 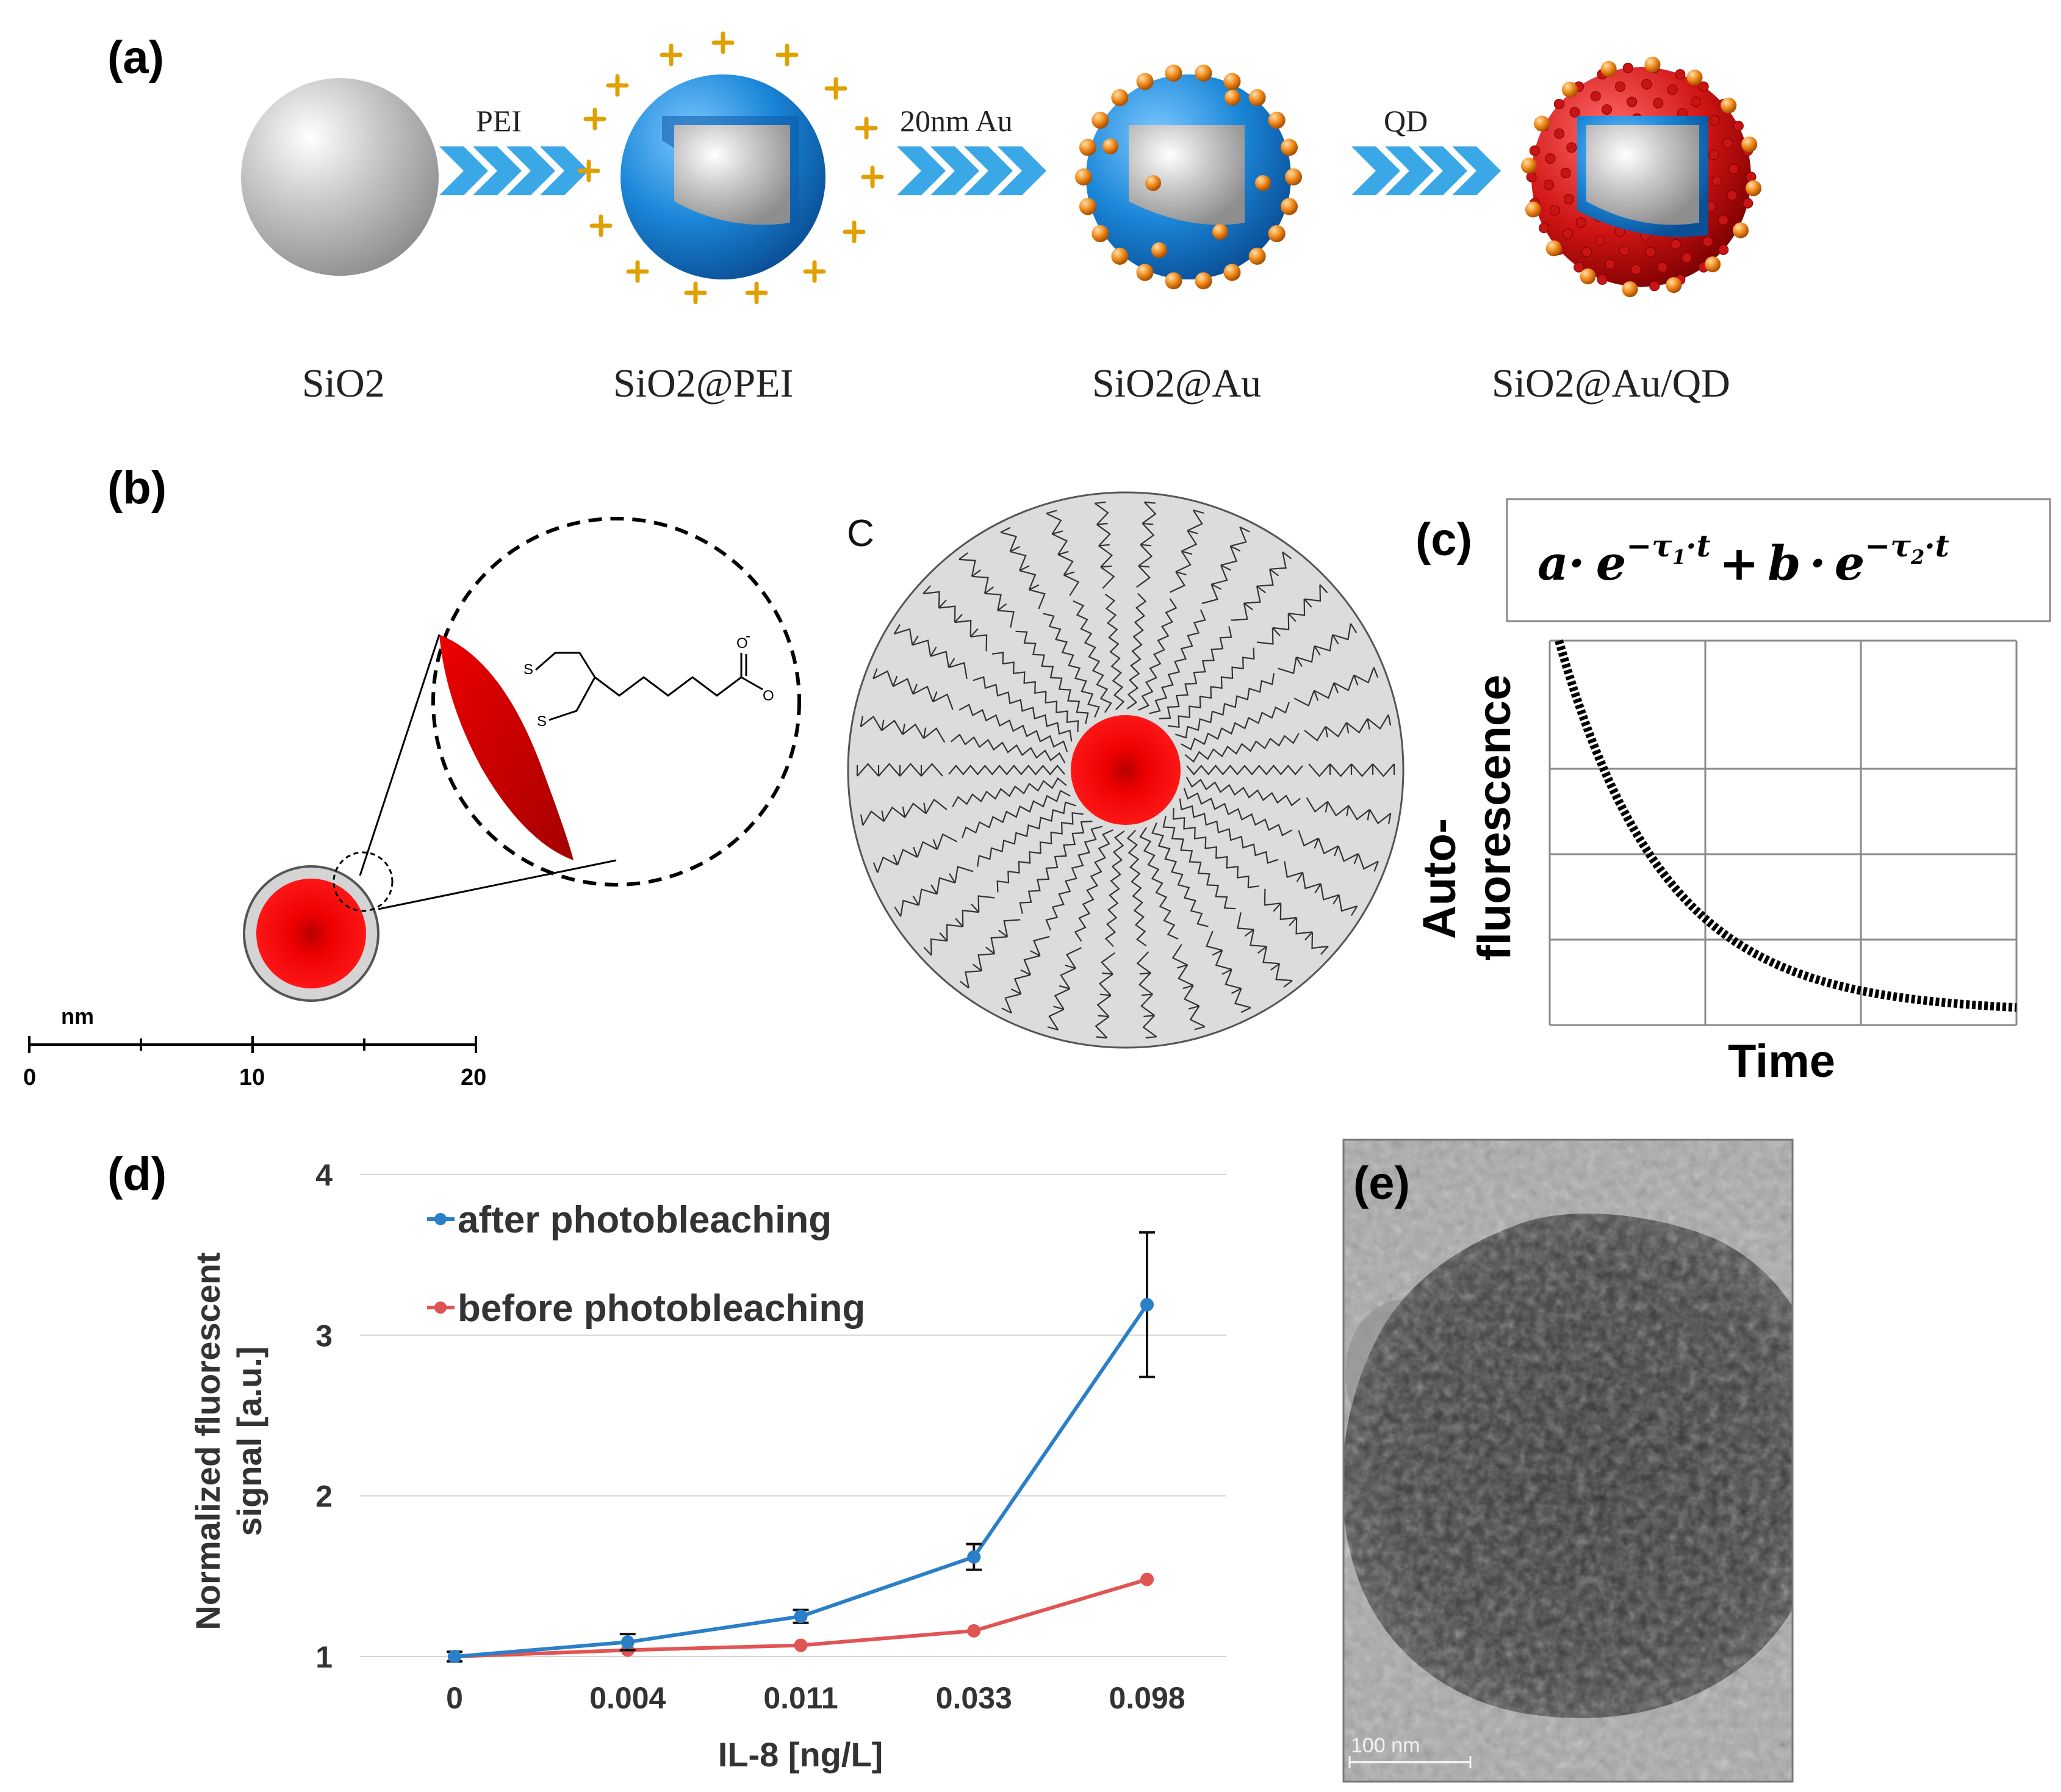 I want to click on positive-charges, so click(x=730, y=168).